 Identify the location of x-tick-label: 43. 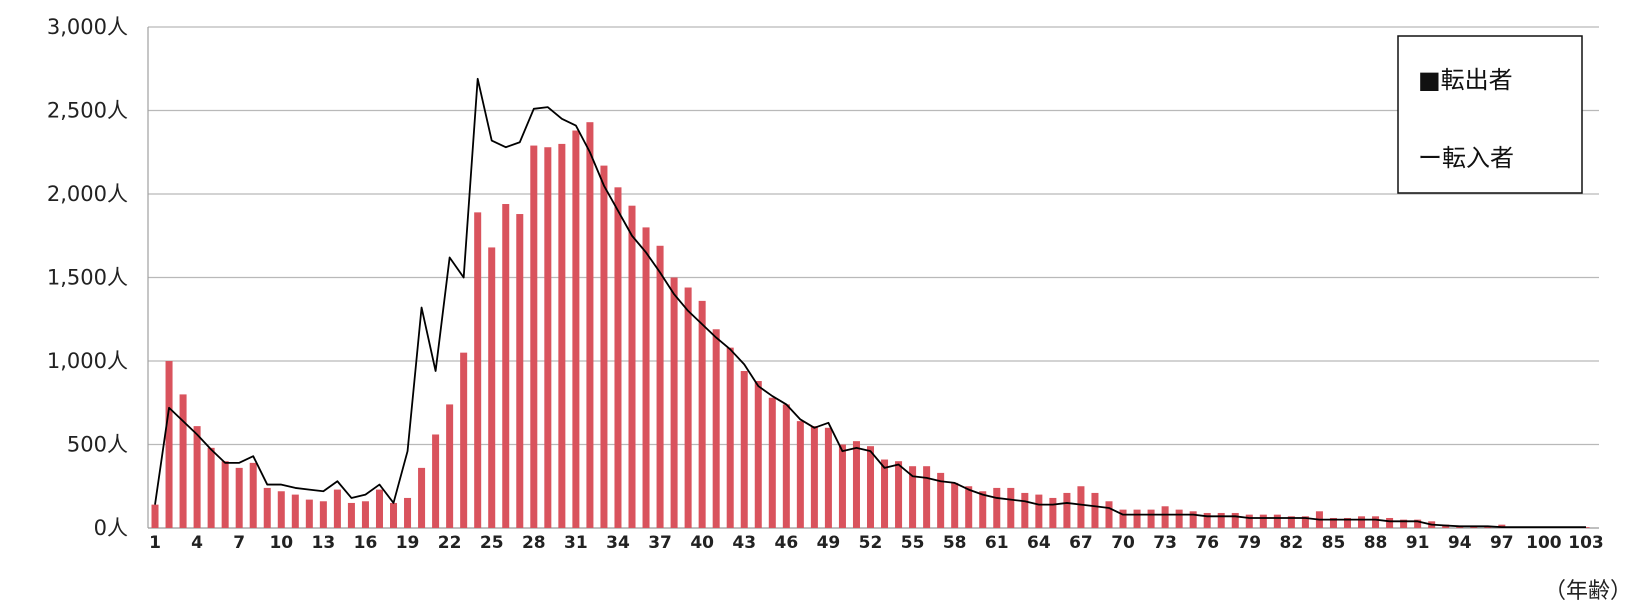
(744, 543).